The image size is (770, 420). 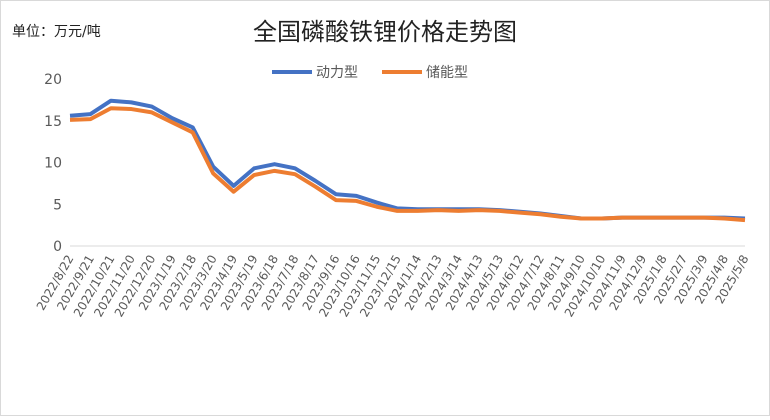 What do you see at coordinates (56, 32) in the screenshot?
I see `unit-label: 单位：万元/吨` at bounding box center [56, 32].